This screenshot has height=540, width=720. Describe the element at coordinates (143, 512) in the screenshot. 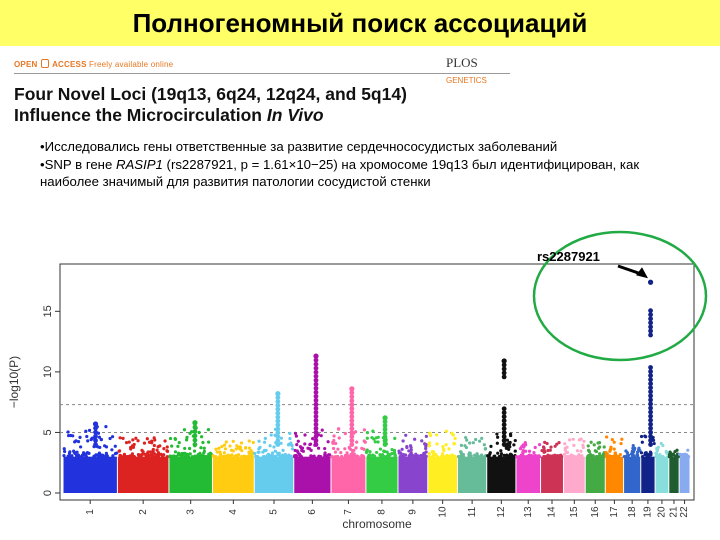

I see `x-tick-label: 2` at that location.